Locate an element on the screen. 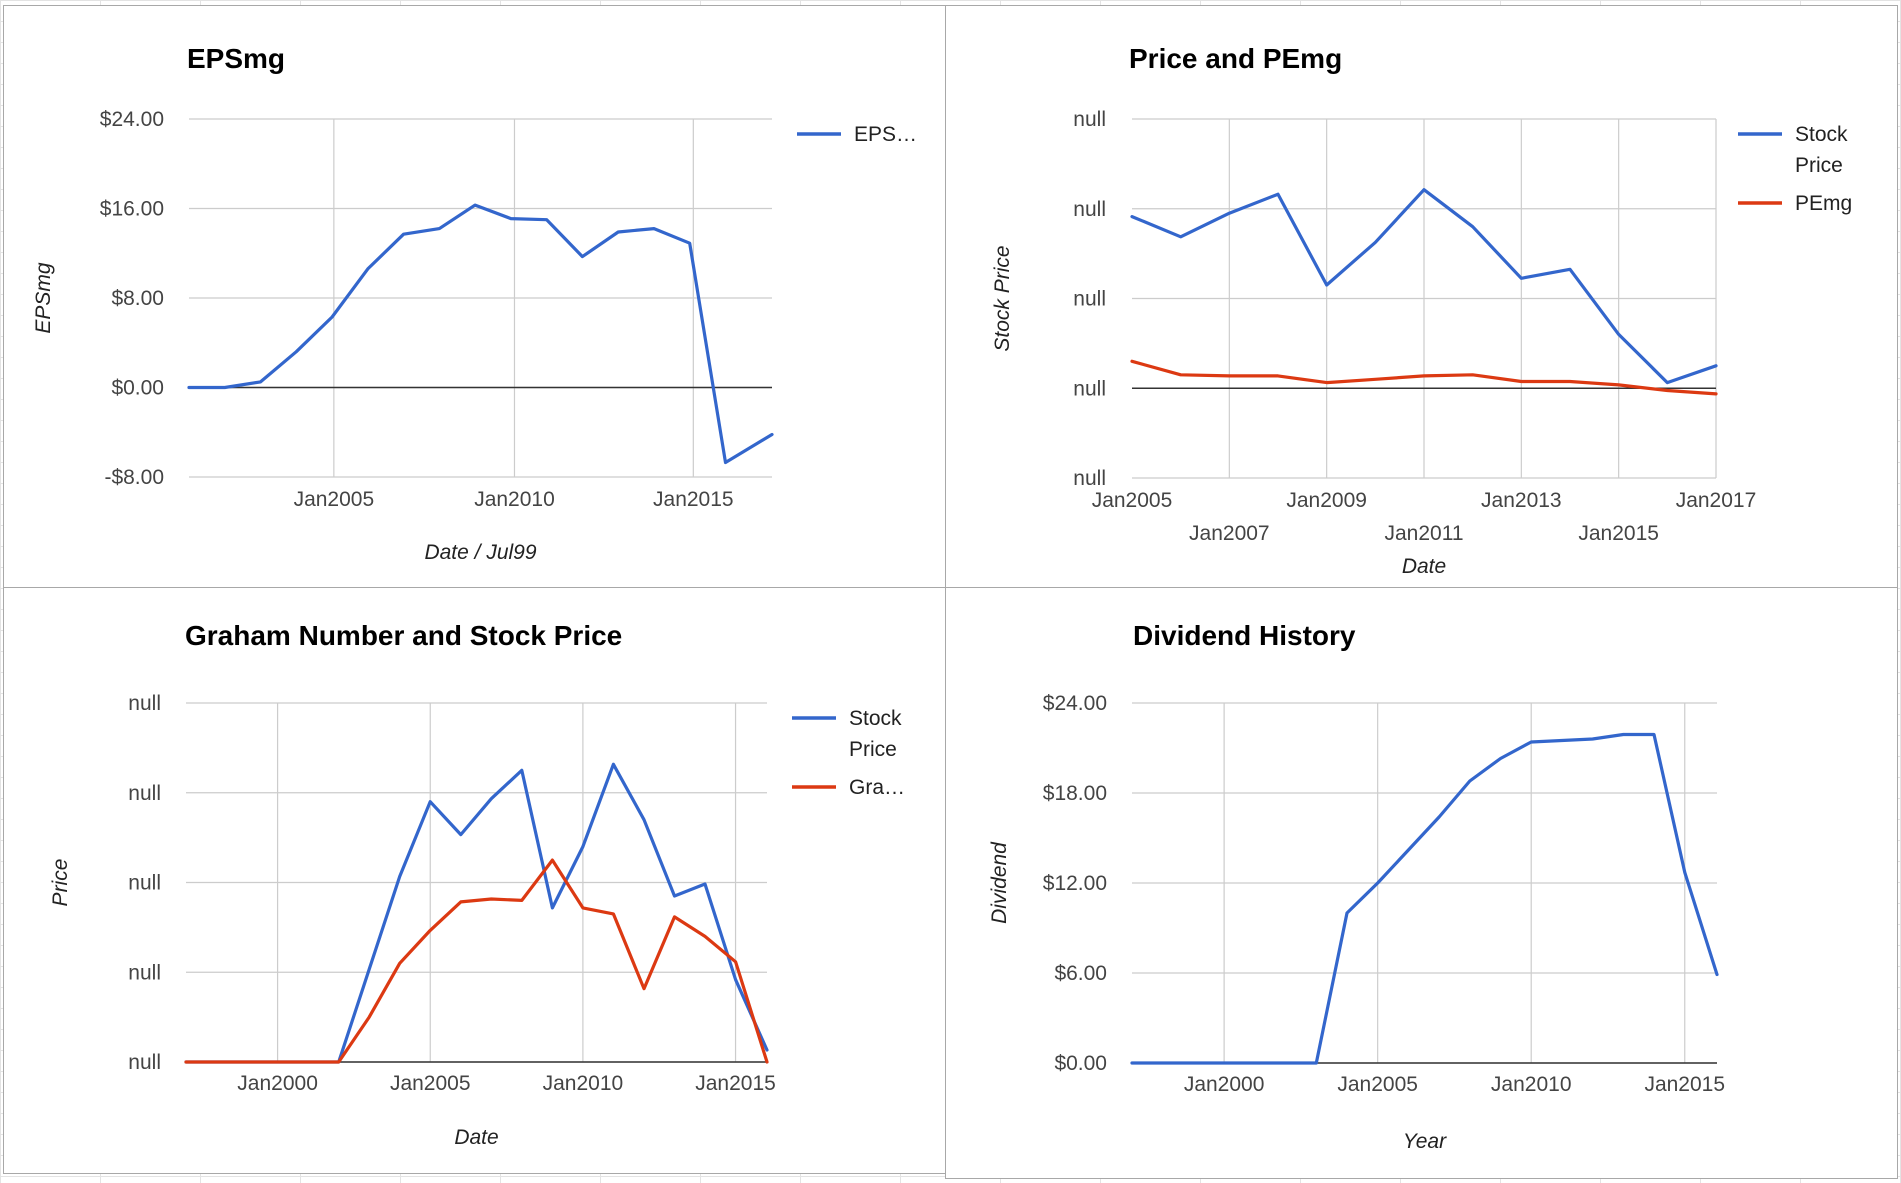 This screenshot has width=1901, height=1183. x-axis-title: Year is located at coordinates (1425, 1141).